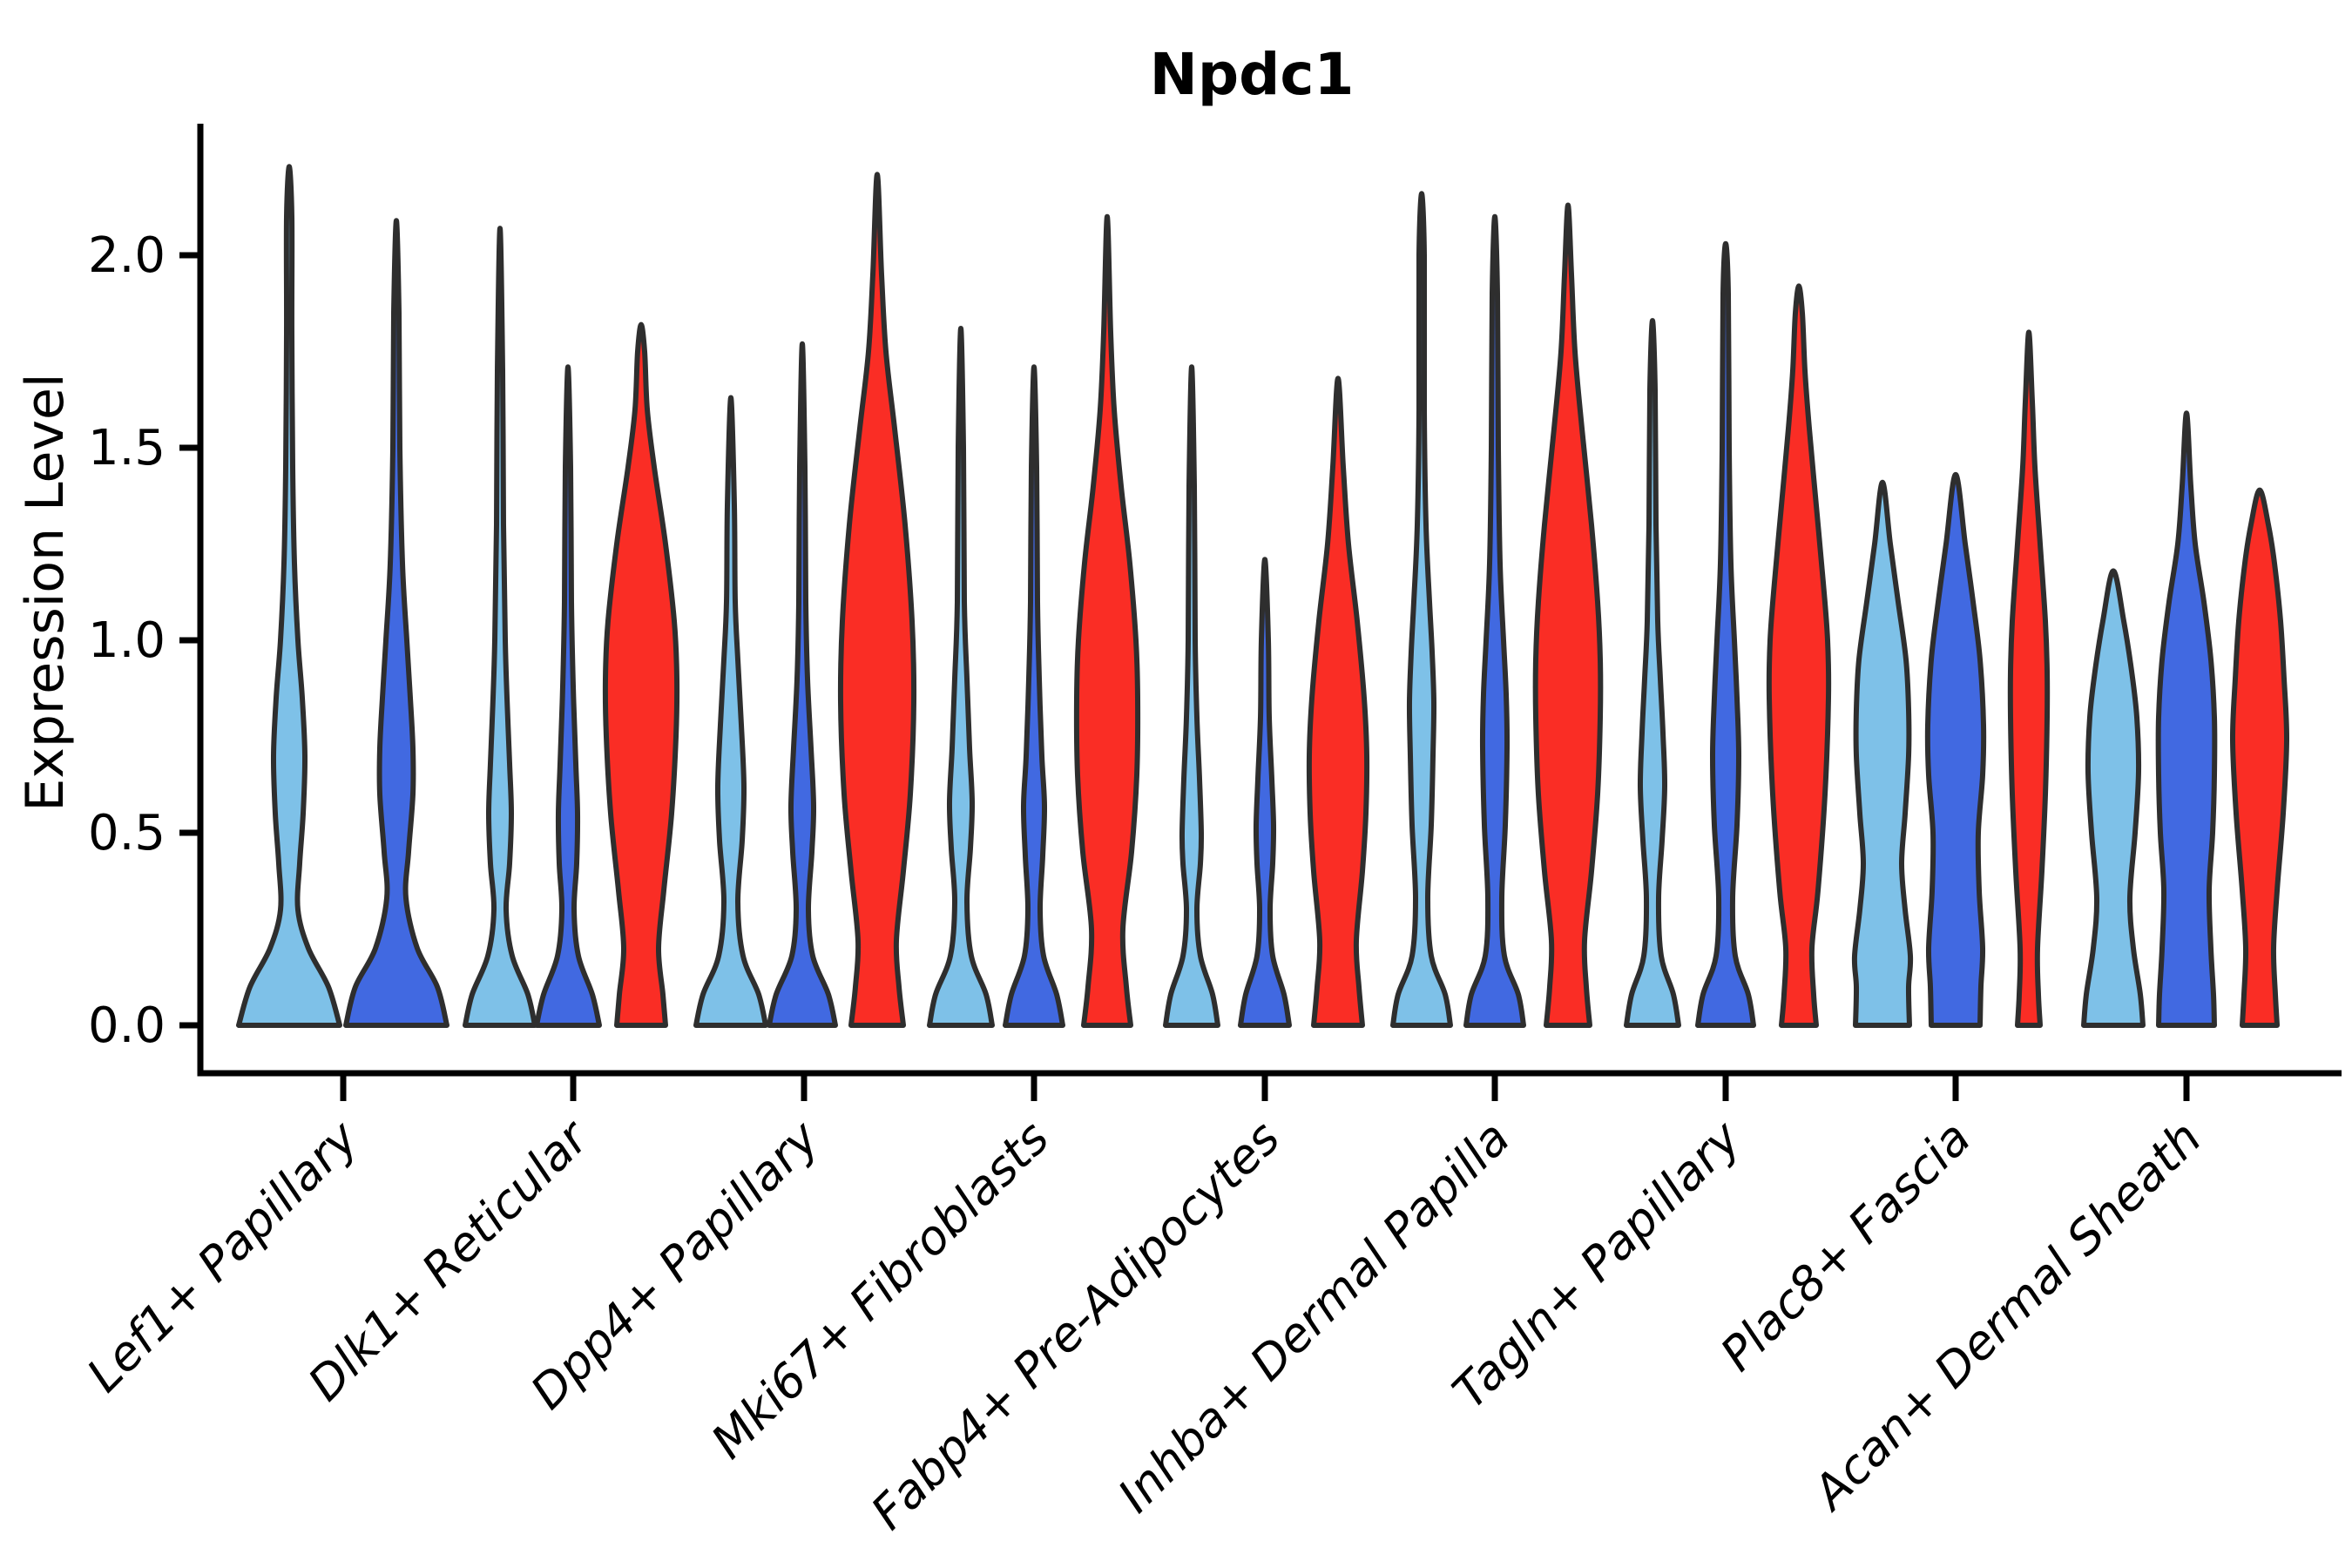 The image size is (2352, 1568). I want to click on x-tick-label: Fabp4+ Pre-Adipocytes, so click(1075, 1325).